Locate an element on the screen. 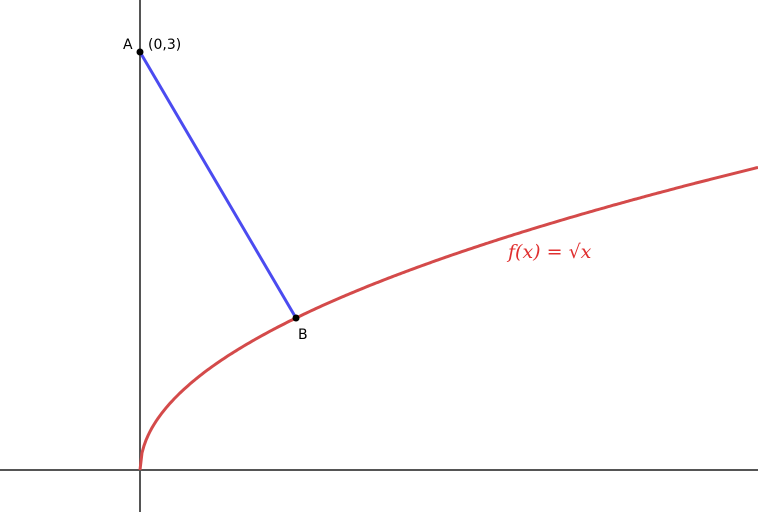 The width and height of the screenshot is (758, 512). point-b is located at coordinates (296, 318).